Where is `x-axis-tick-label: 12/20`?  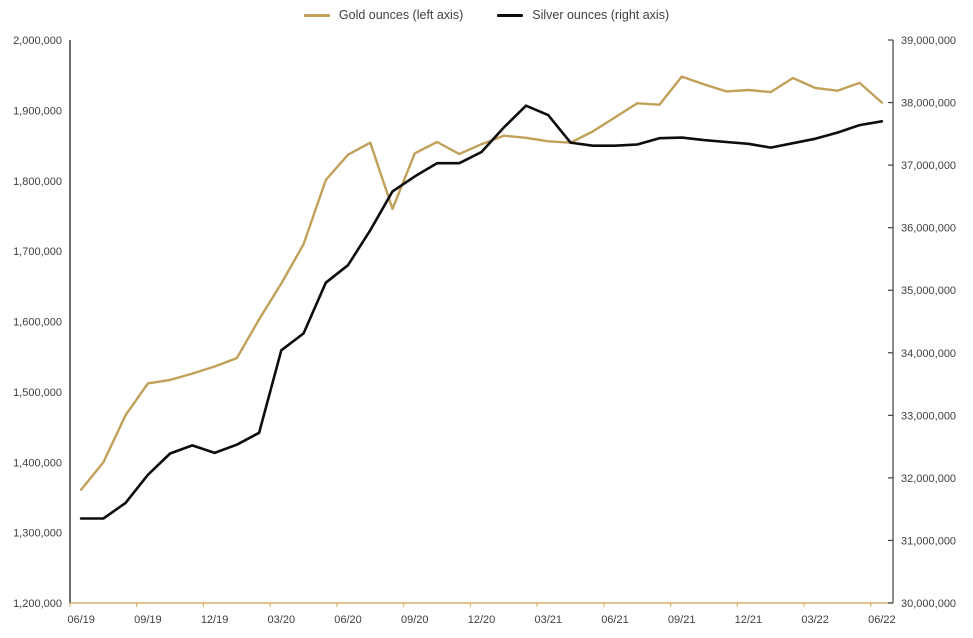
x-axis-tick-label: 12/20 is located at coordinates (482, 620).